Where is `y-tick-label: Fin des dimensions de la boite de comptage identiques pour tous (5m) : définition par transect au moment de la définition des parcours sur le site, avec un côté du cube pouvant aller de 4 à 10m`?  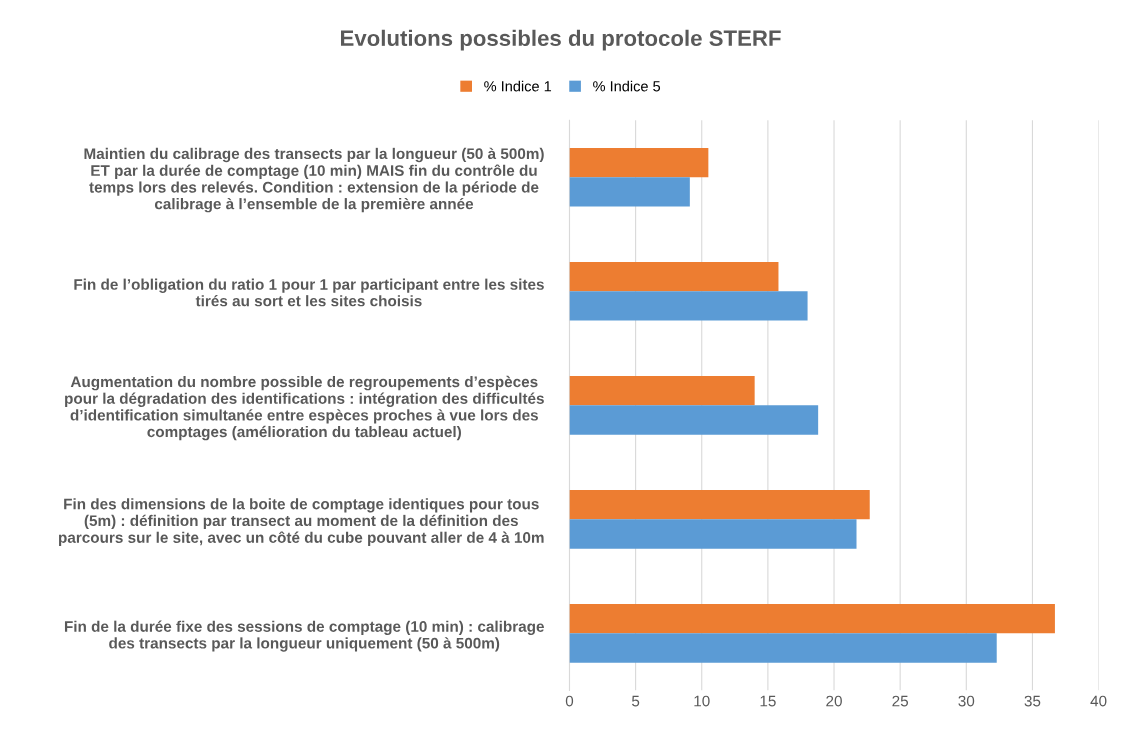 y-tick-label: Fin des dimensions de la boite de comptage identiques pour tous (5m) : définition par transect au moment de la définition des parcours sur le site, avec un côté du cube pouvant aller de 4 à 10m is located at coordinates (301, 522).